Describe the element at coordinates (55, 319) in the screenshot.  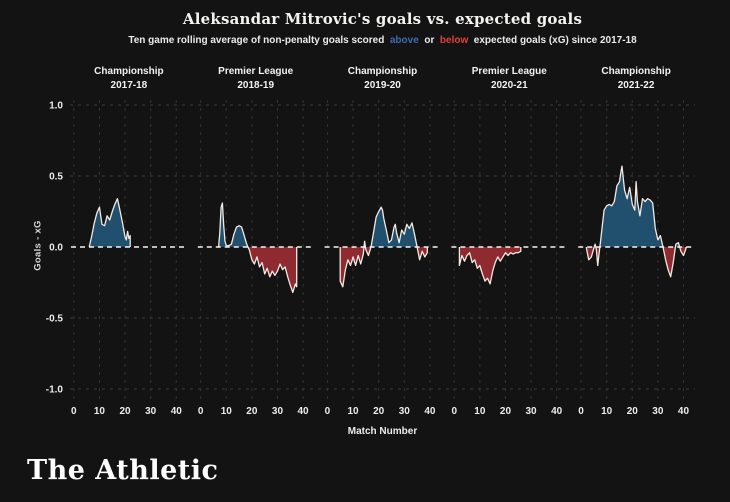
I see `y-tick-label: -0.5` at that location.